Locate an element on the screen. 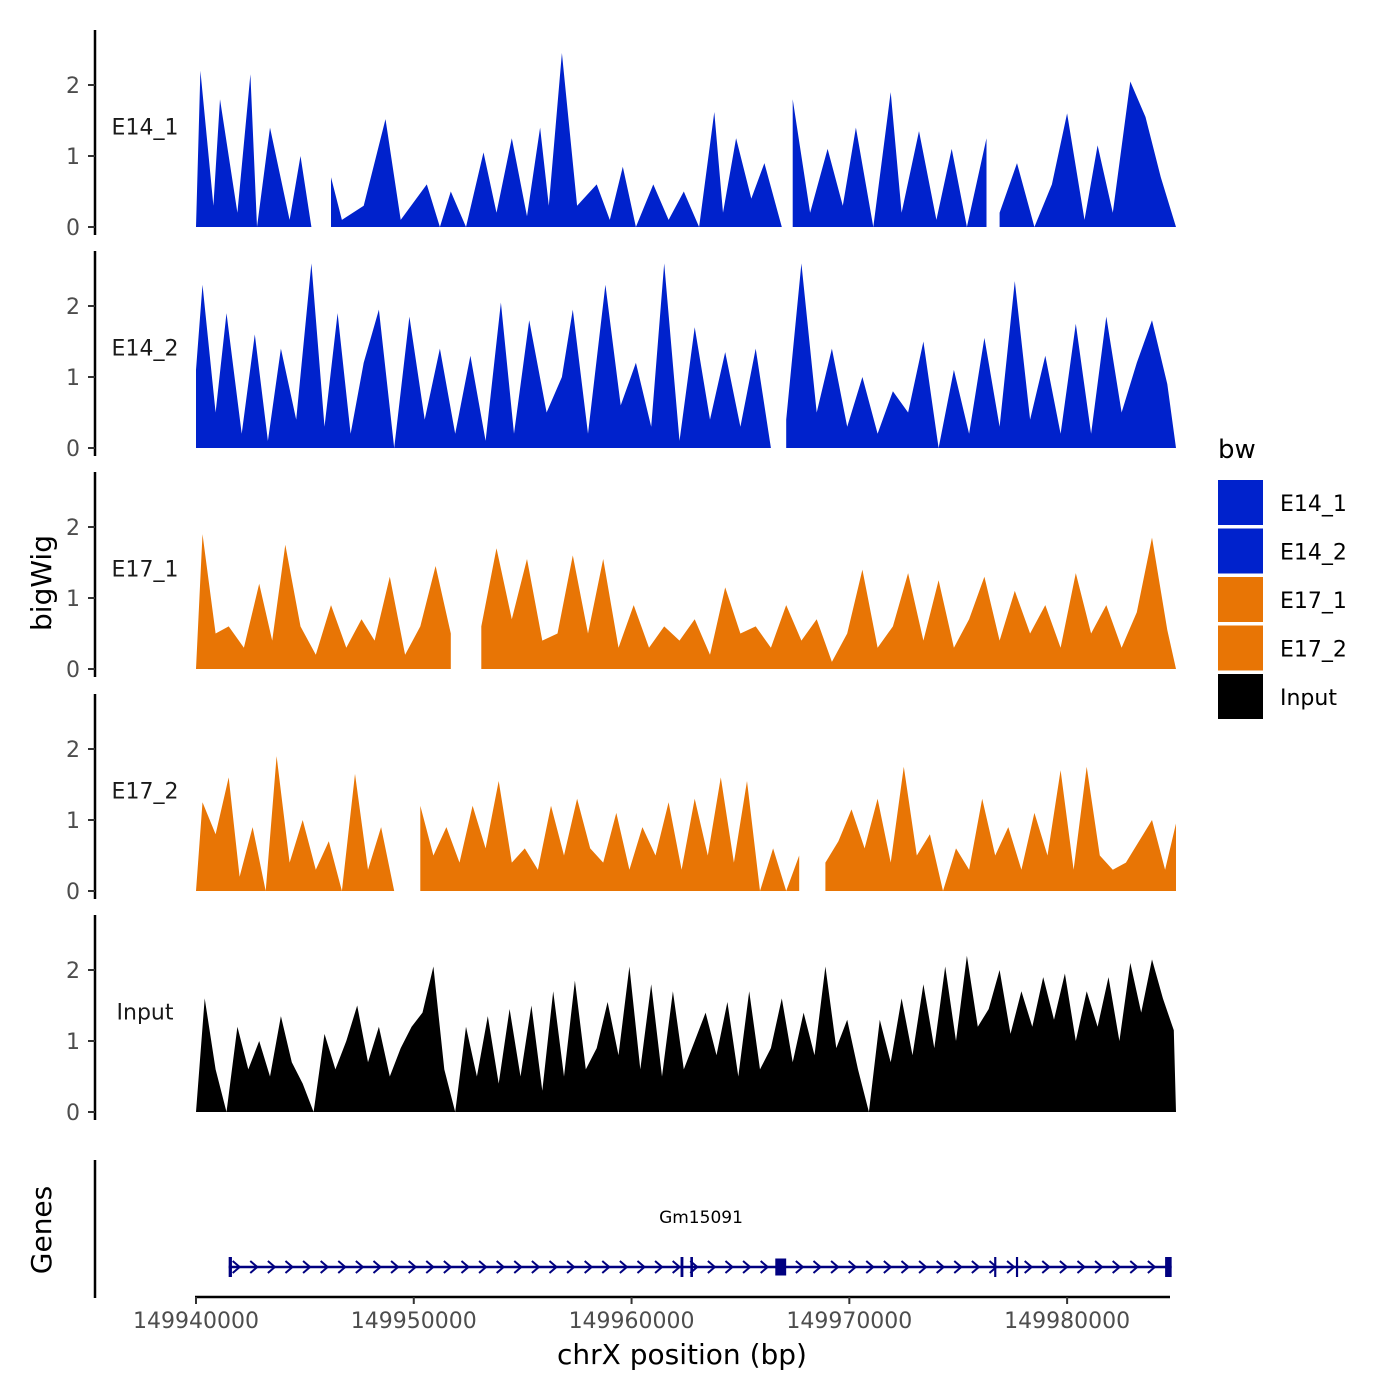  legend: bw E14_1 E14_2 E17_1 E17_2 Input is located at coordinates (1282, 577).